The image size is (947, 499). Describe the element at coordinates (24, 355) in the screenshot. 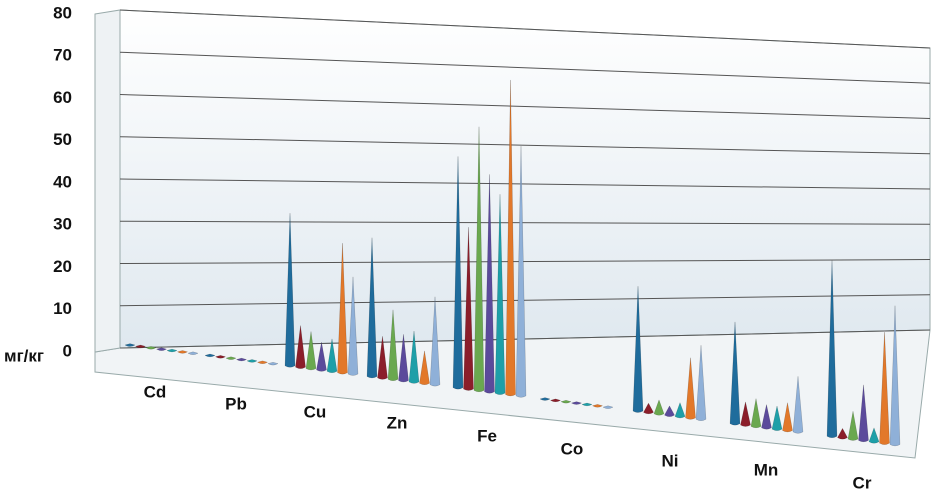

I see `y-axis-label: мг/кг` at that location.